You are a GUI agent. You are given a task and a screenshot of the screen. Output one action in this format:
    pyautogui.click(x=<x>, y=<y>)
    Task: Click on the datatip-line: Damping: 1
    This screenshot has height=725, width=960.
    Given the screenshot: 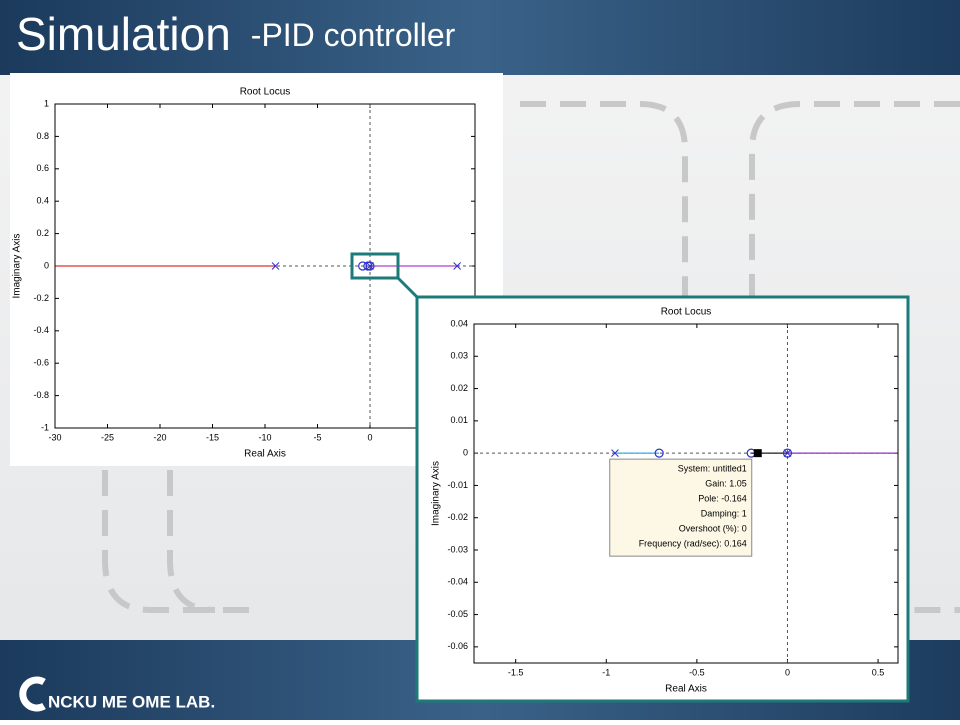 What is the action you would take?
    pyautogui.click(x=724, y=514)
    